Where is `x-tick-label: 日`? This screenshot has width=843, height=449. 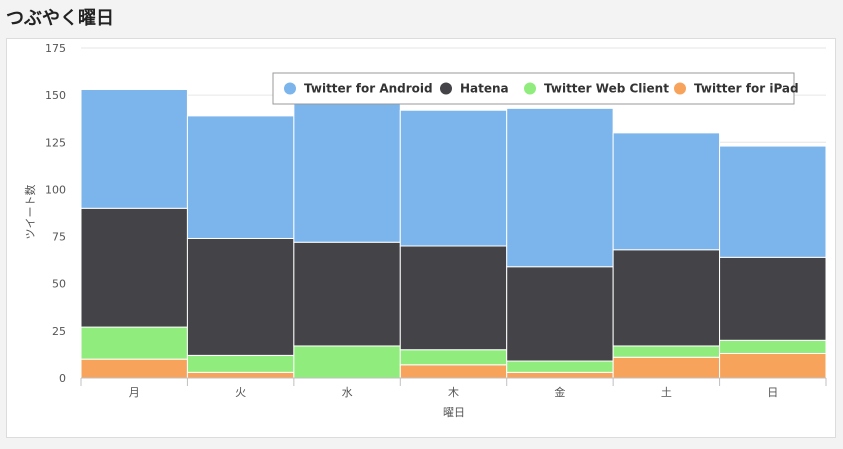
x-tick-label: 日 is located at coordinates (772, 392).